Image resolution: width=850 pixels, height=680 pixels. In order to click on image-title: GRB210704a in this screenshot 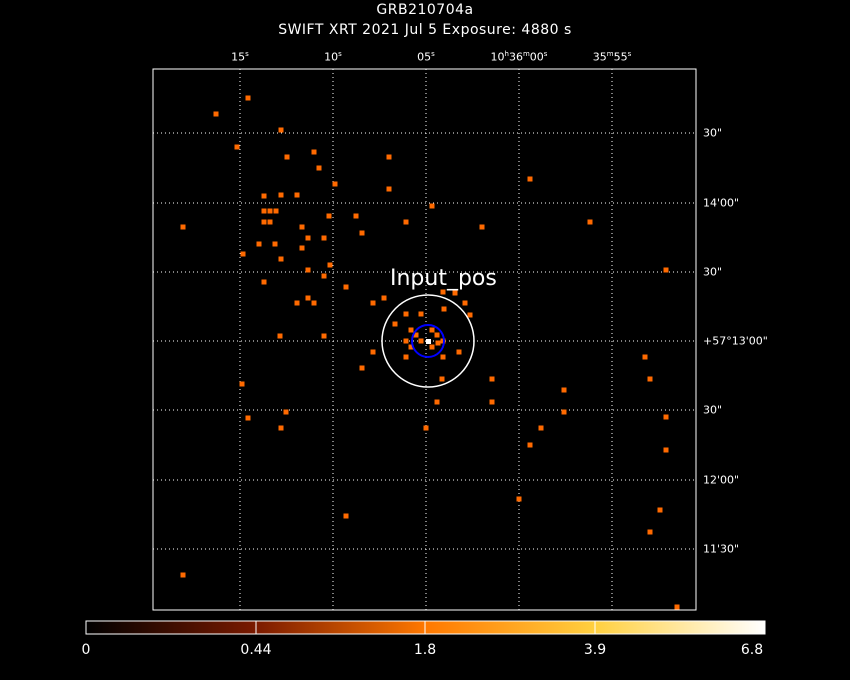, I will do `click(425, 10)`.